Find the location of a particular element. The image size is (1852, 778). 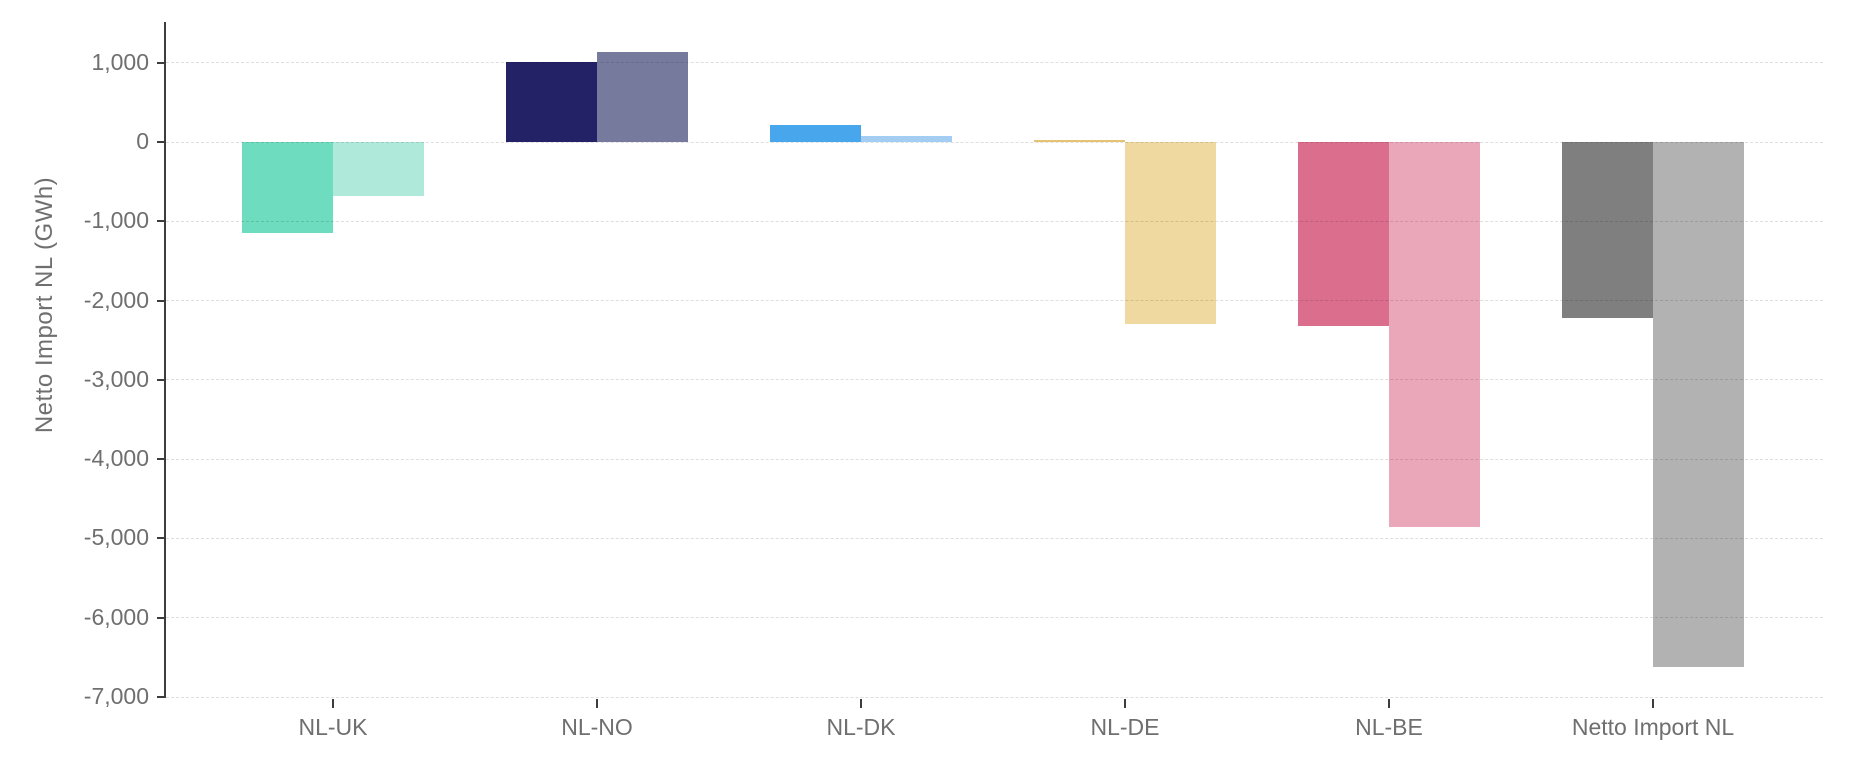

x-tick-label-netto-import-nl: Netto Import NL is located at coordinates (1653, 727).